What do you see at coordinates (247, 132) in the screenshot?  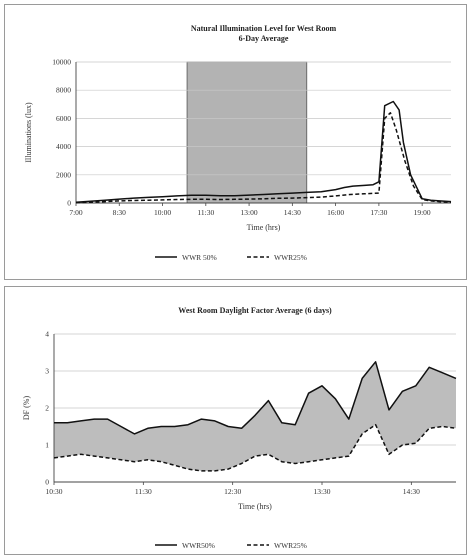 I see `shaded-period-band` at bounding box center [247, 132].